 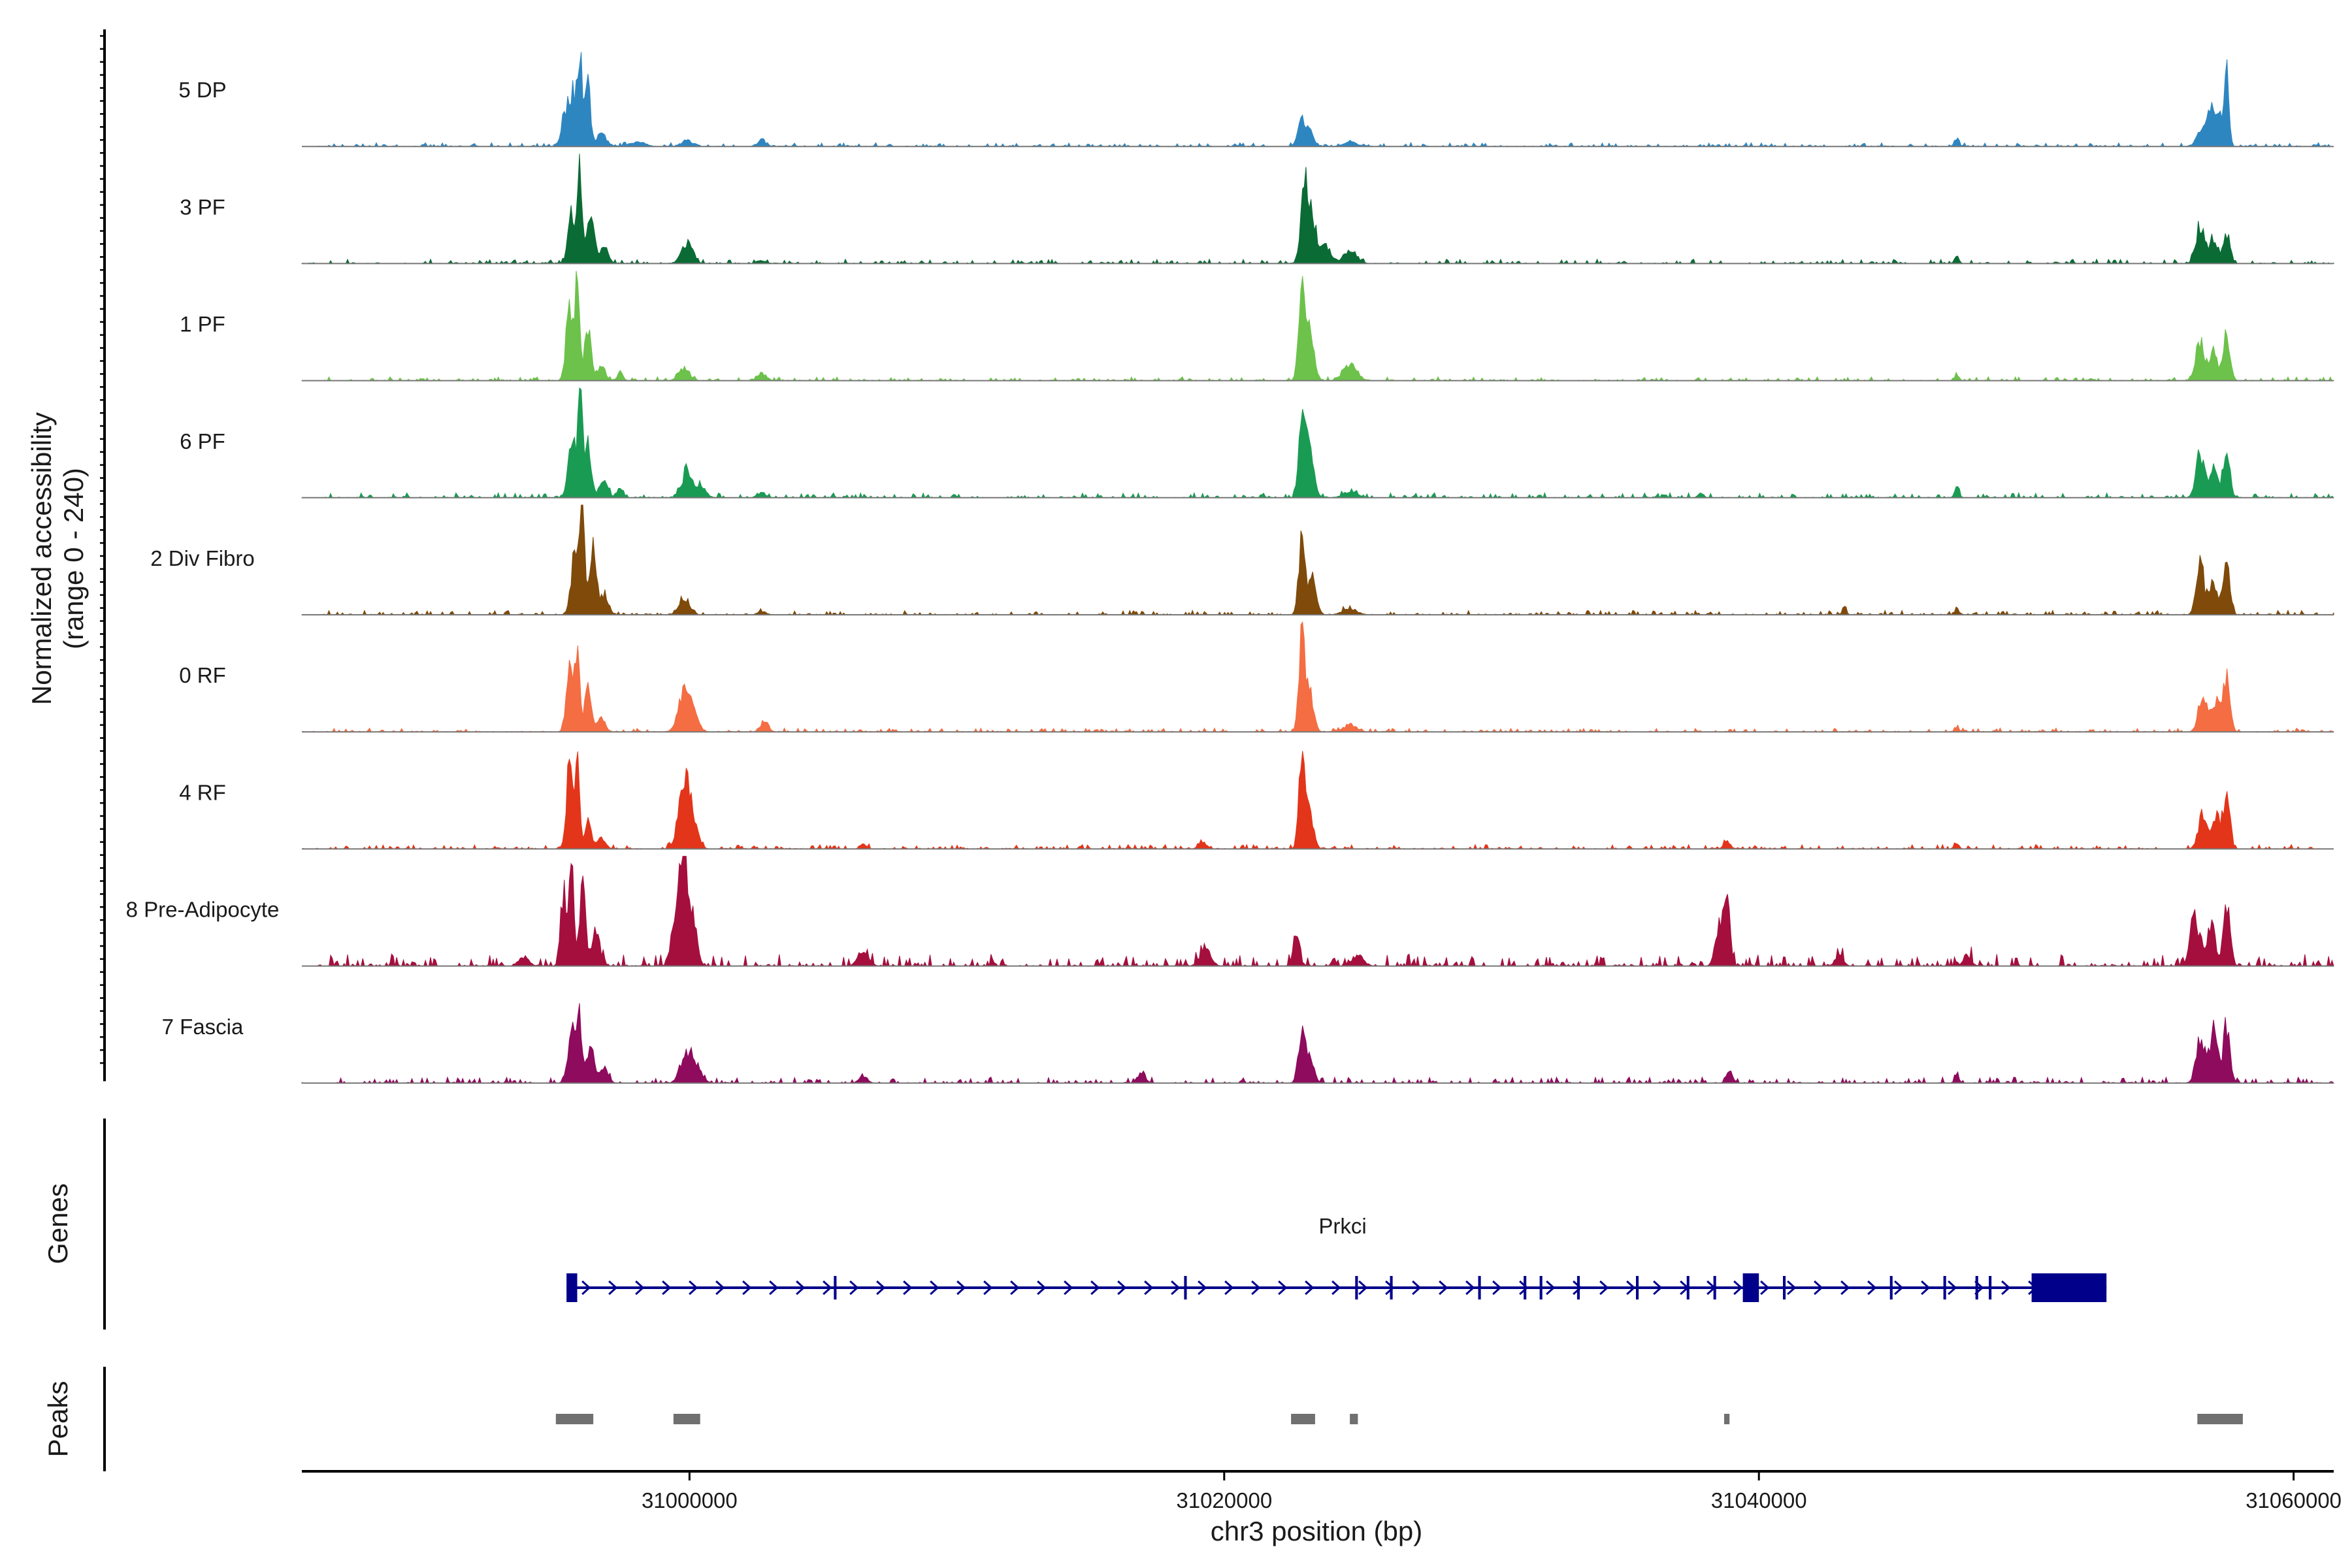 What do you see at coordinates (1317, 1531) in the screenshot?
I see `x-axis-title: chr3 position (bp)` at bounding box center [1317, 1531].